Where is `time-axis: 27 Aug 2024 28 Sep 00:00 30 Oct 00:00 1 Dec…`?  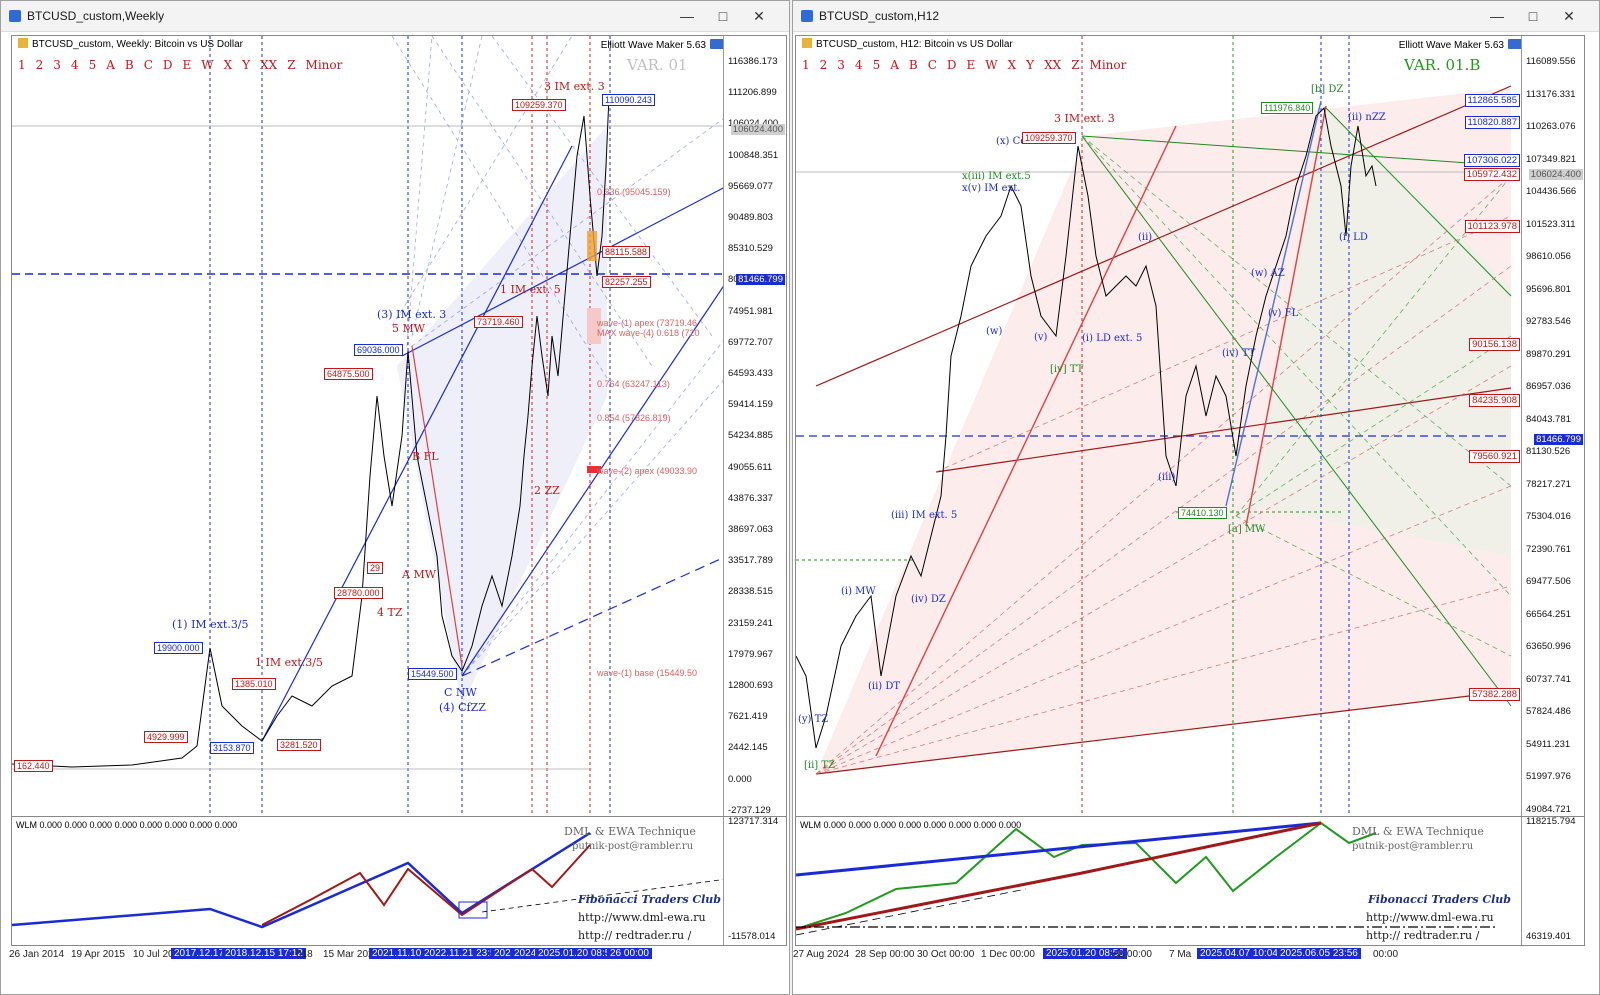 time-axis: 27 Aug 2024 28 Sep 00:00 30 Oct 00:00 1 Dec… is located at coordinates (1189, 955).